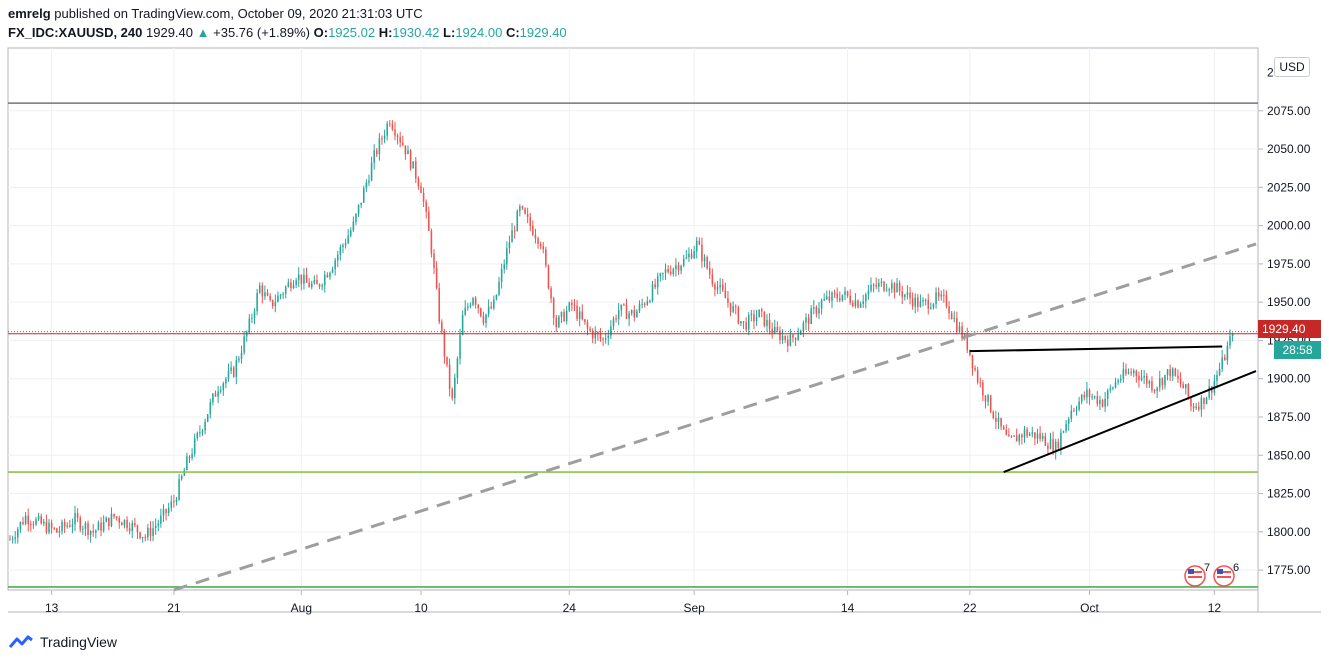 The image size is (1329, 663). Describe the element at coordinates (1292, 67) in the screenshot. I see `currency-button: USD` at that location.